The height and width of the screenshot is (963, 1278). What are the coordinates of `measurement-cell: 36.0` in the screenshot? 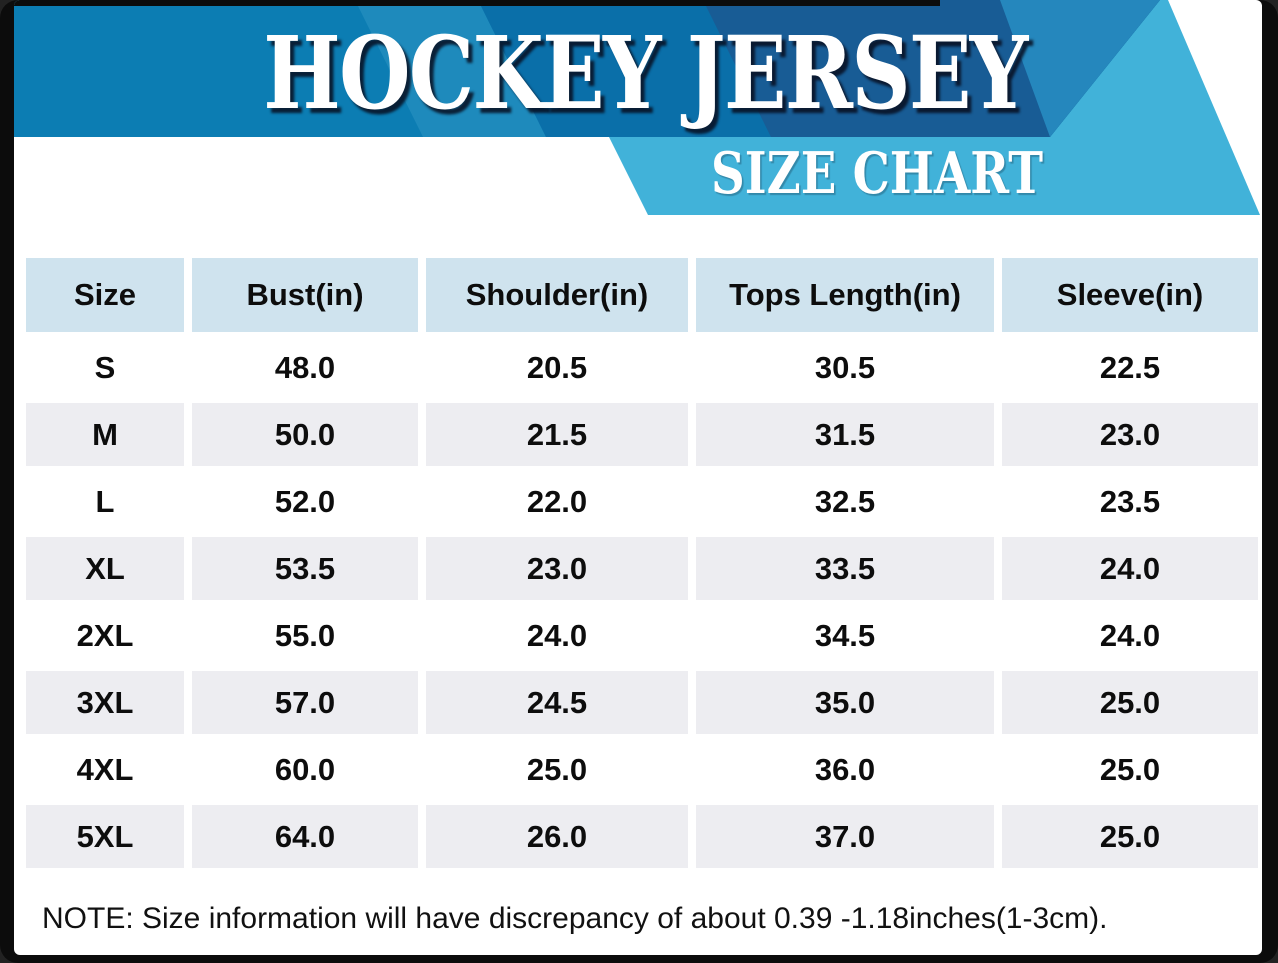 It's located at (845, 769).